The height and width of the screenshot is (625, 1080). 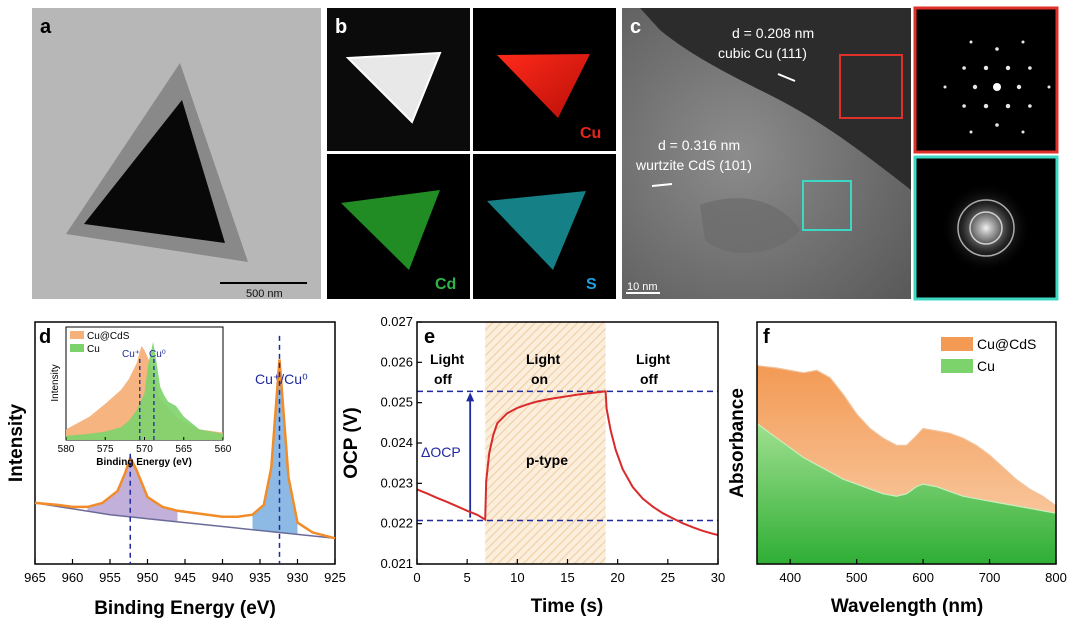 I want to click on x-tick-label-e: 0, so click(x=416, y=577).